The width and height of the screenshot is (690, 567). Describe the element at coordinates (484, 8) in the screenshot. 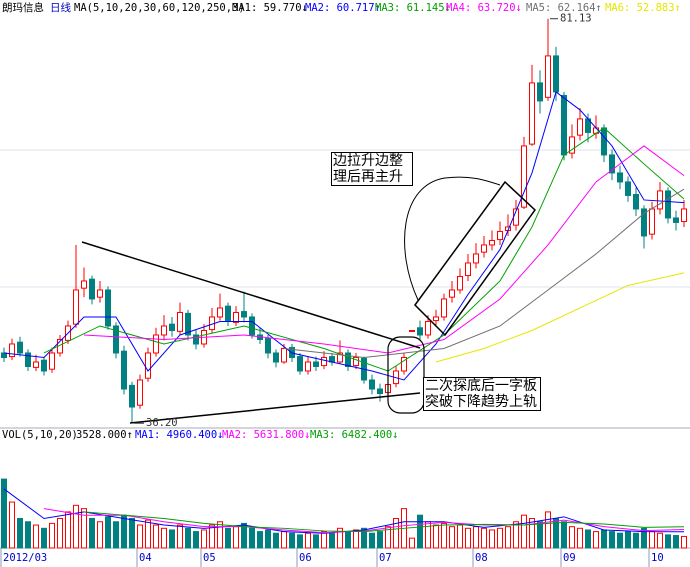

I see `ma-legend: MA4: 63.720↓` at that location.